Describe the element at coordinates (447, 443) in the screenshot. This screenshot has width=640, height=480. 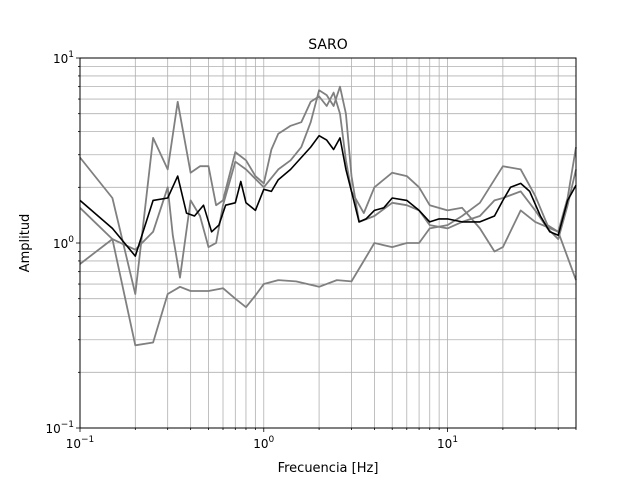
I see `x-tick-label: 10¹` at that location.